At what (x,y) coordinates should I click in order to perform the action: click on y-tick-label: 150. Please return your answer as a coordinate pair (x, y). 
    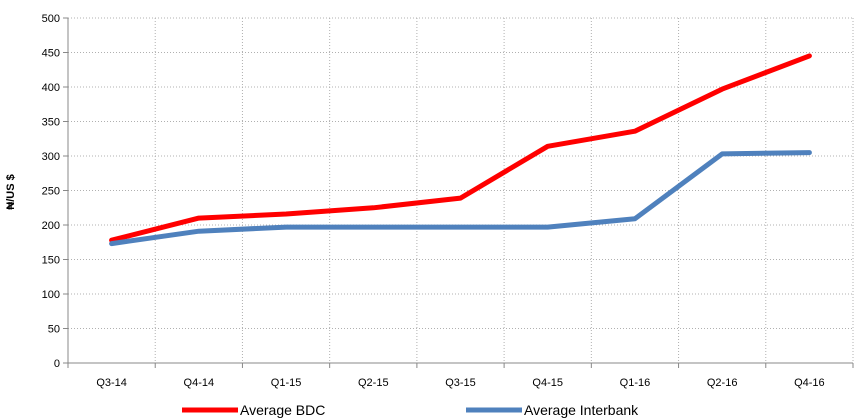
    Looking at the image, I should click on (51, 261).